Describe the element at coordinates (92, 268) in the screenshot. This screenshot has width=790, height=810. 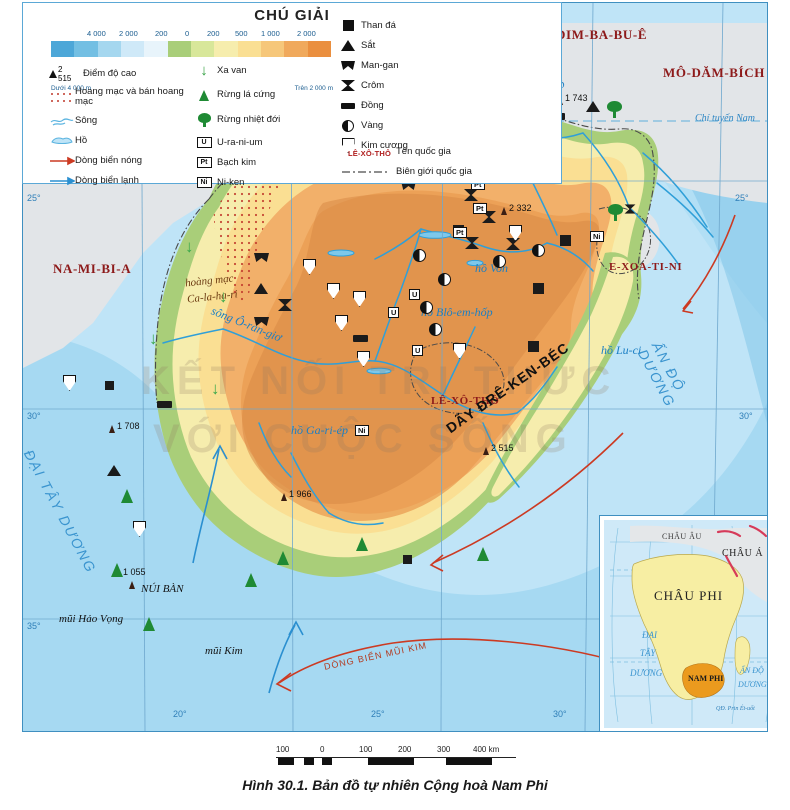
I see `country-label-namibia: NA-MI-BI-A` at that location.